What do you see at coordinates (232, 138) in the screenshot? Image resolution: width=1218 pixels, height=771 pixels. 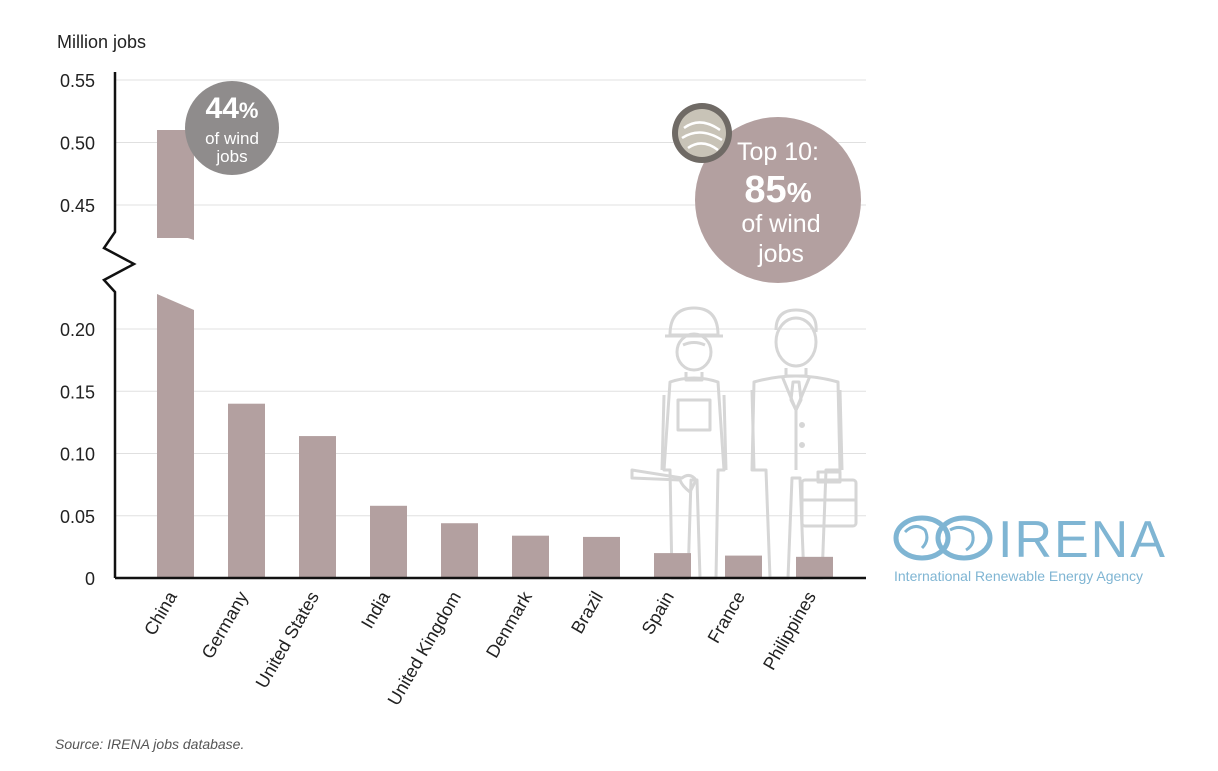 I see `china-share-line1: of wind` at bounding box center [232, 138].